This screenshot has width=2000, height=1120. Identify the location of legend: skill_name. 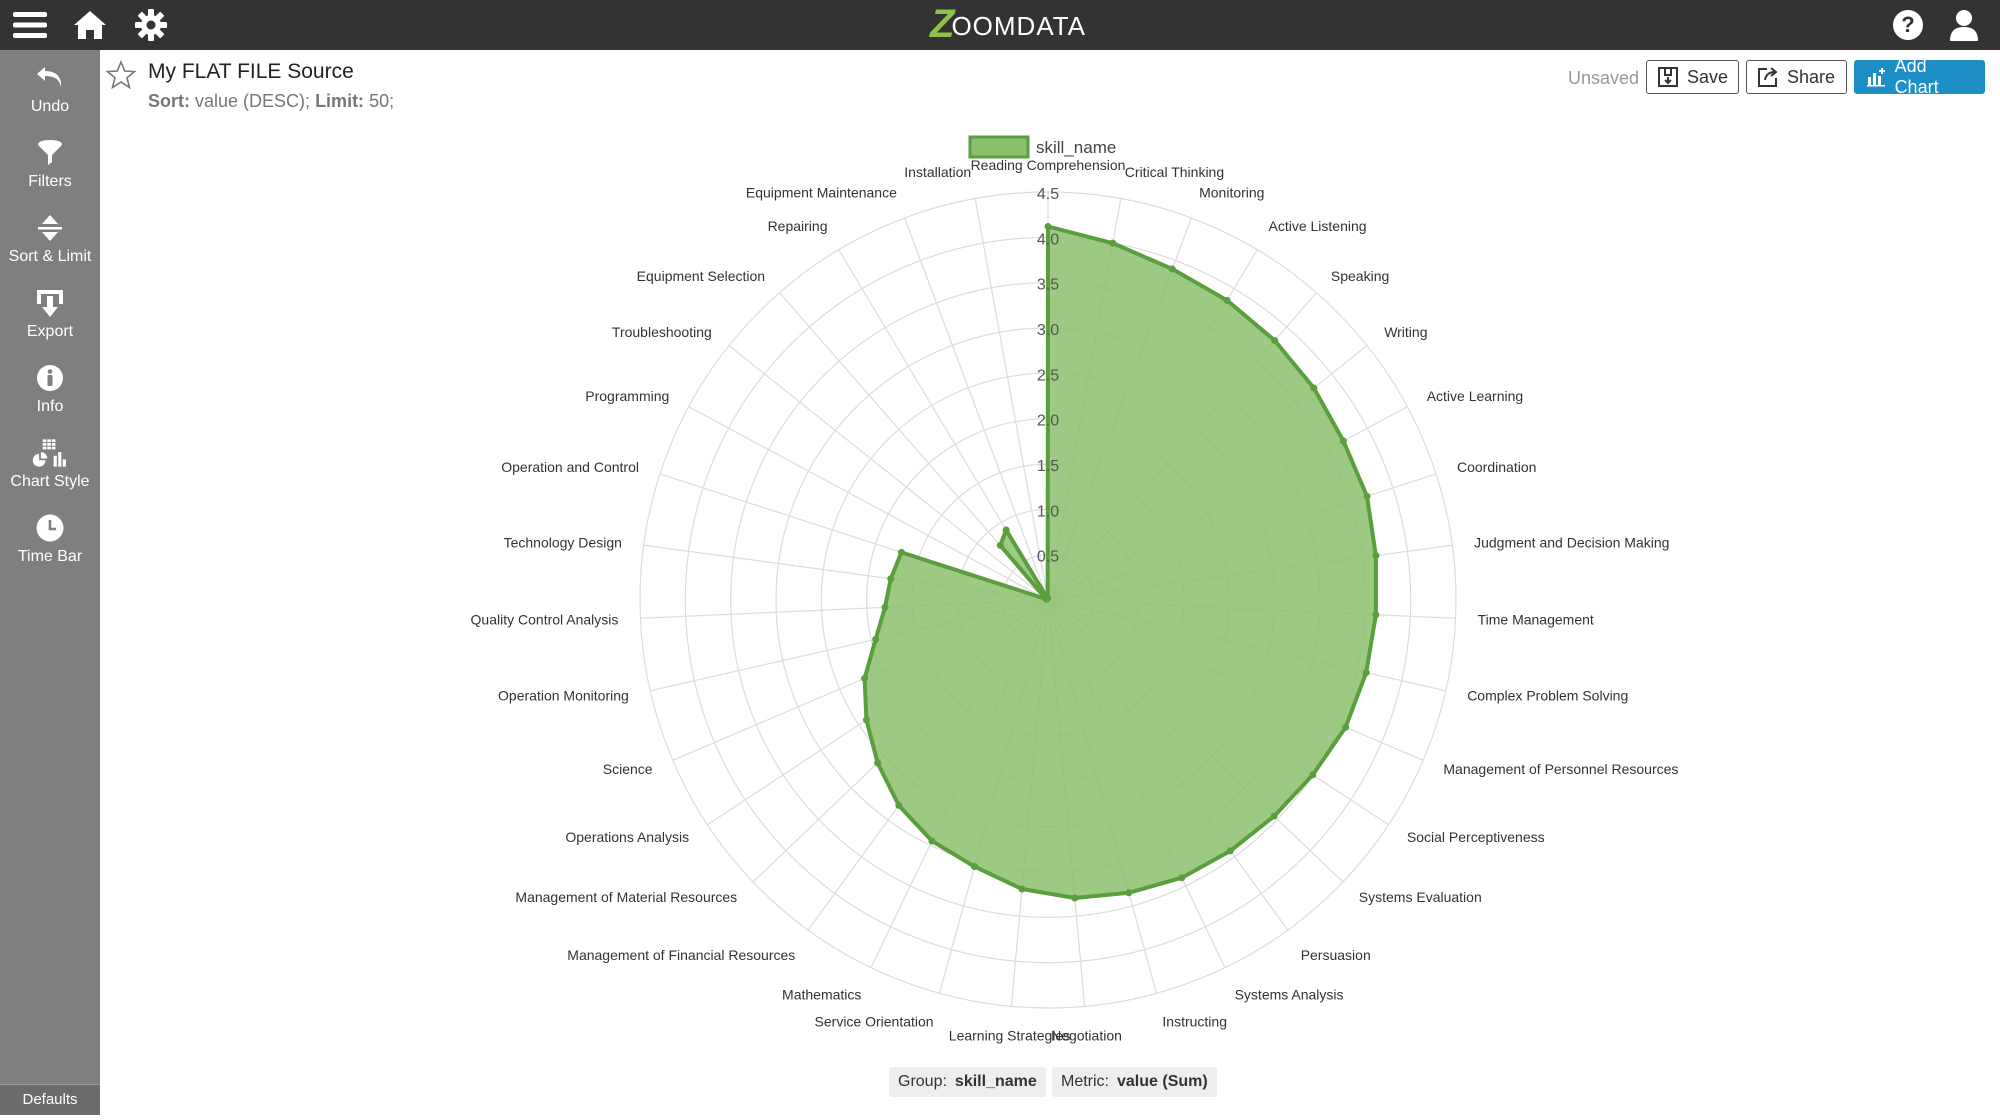
(1042, 147).